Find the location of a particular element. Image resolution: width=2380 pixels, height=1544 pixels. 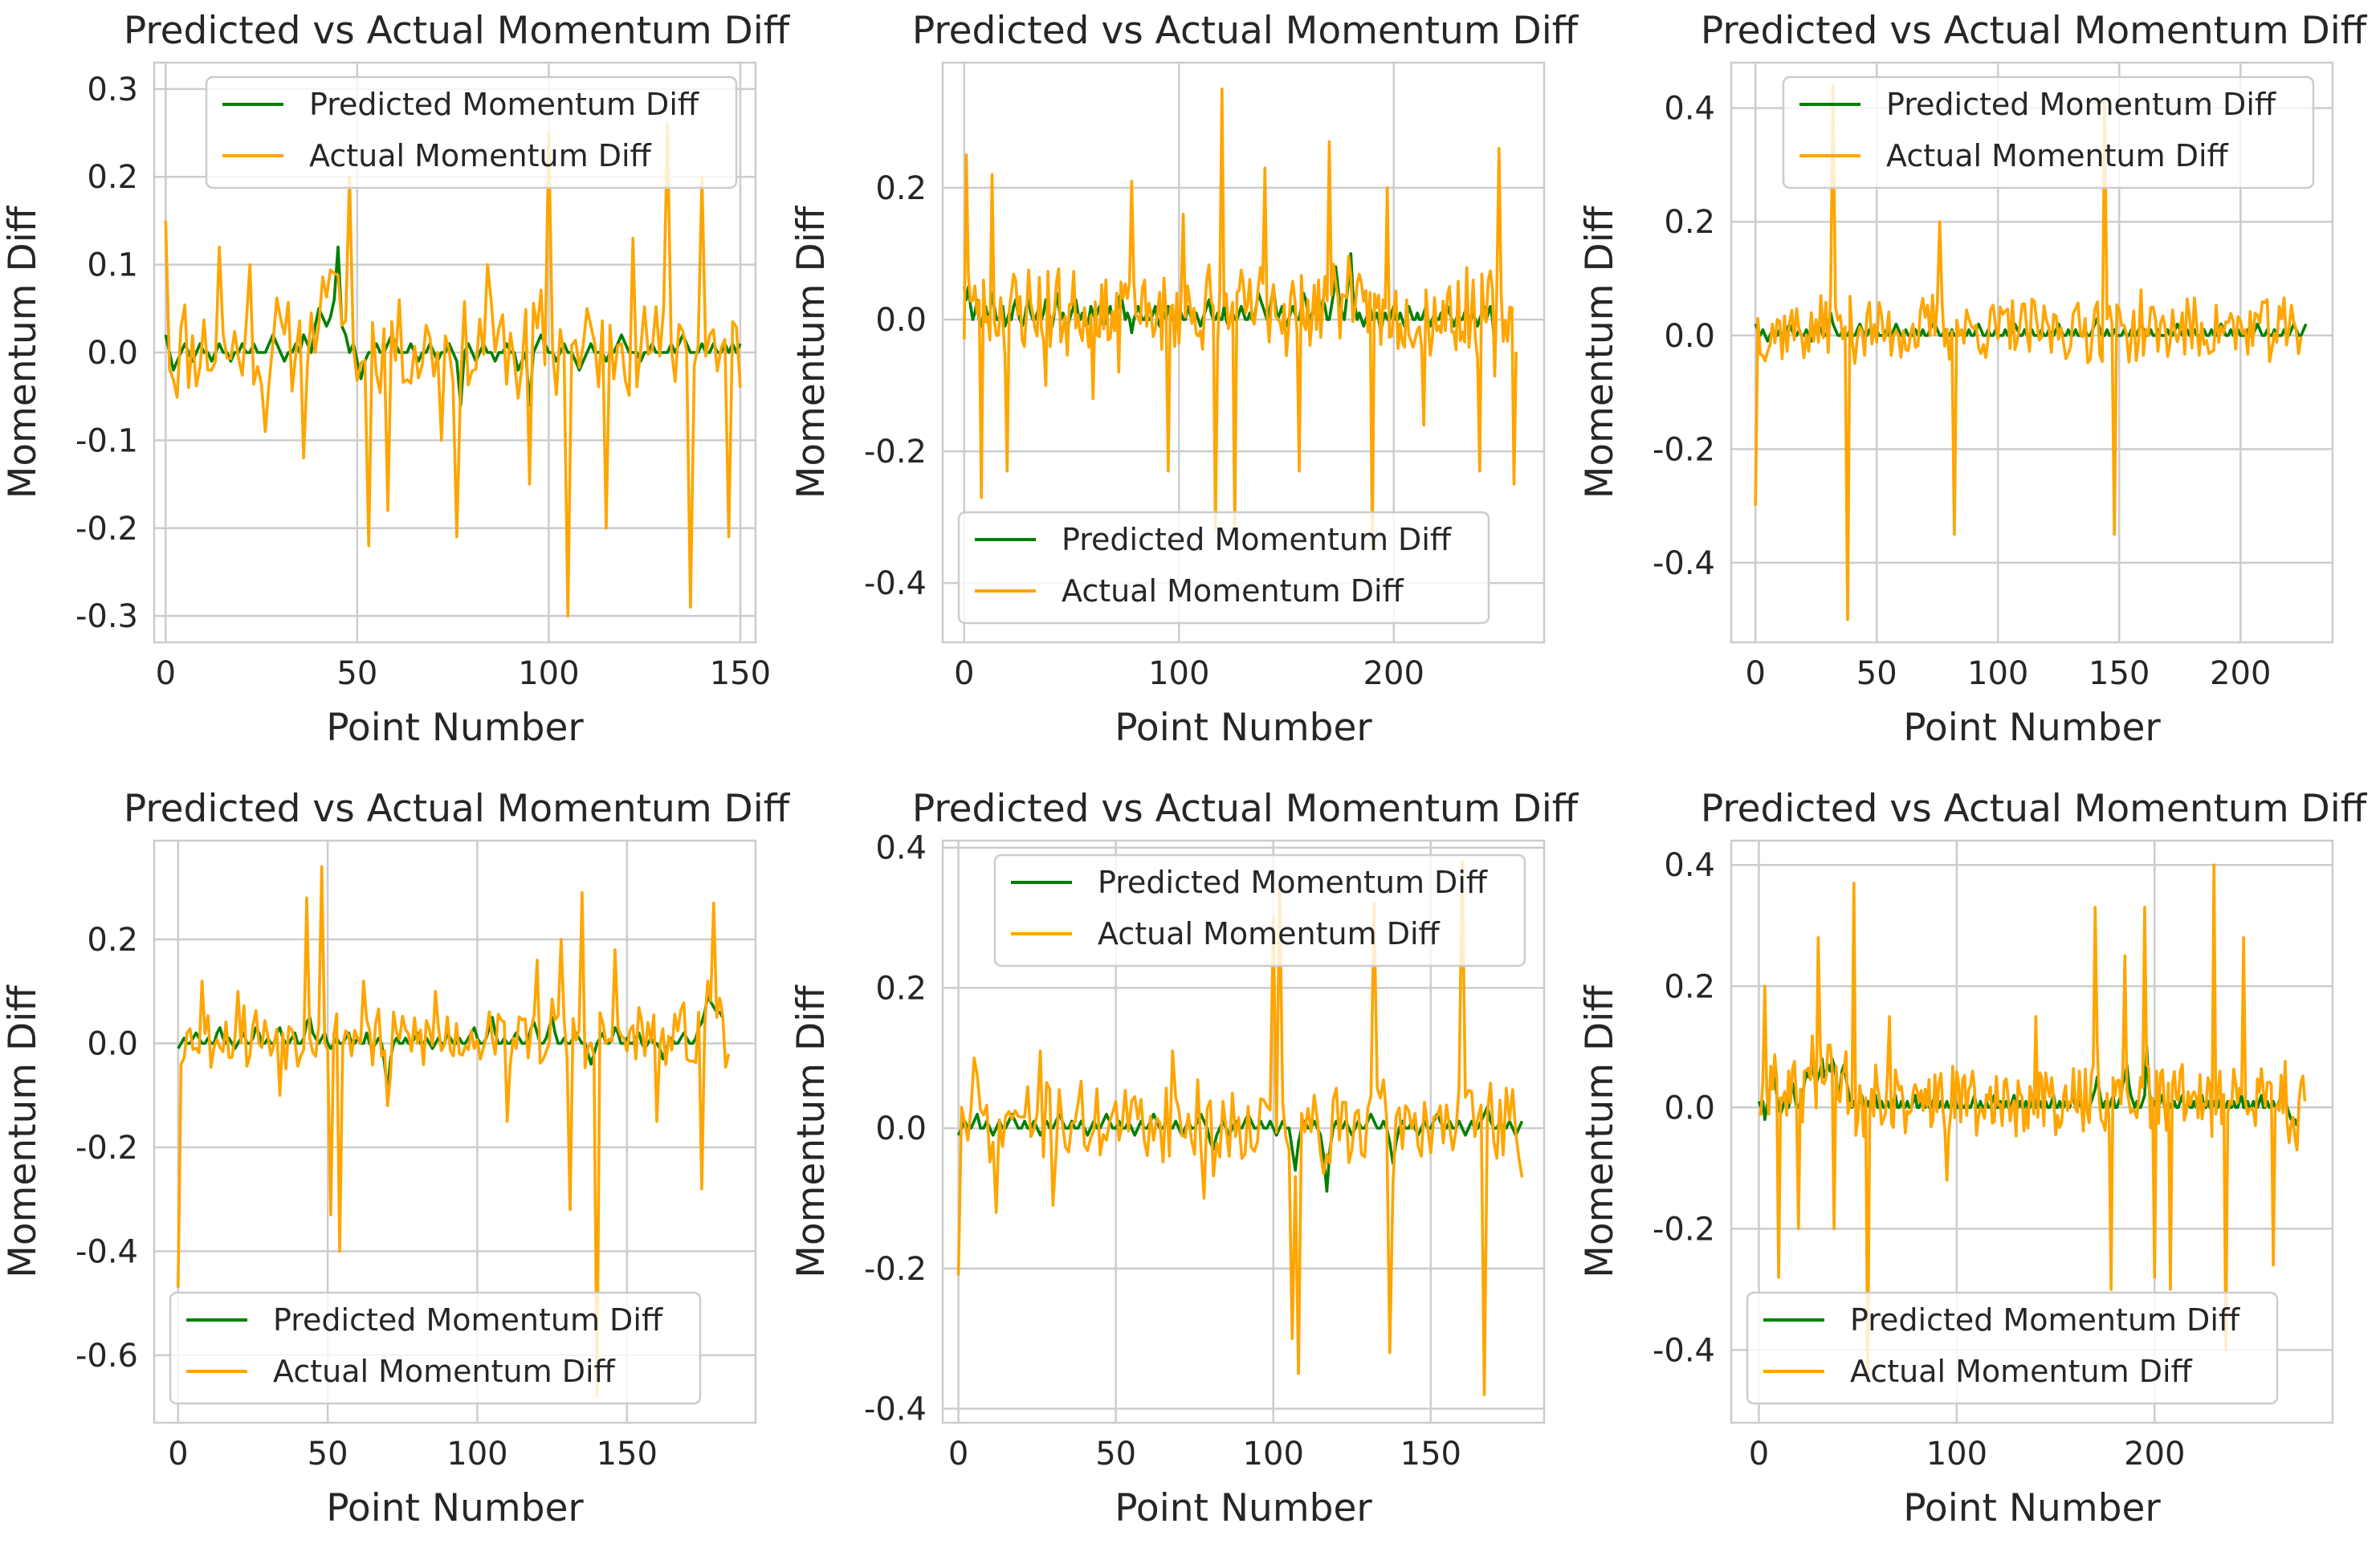

y-tick-label: -0.1 is located at coordinates (106, 441).